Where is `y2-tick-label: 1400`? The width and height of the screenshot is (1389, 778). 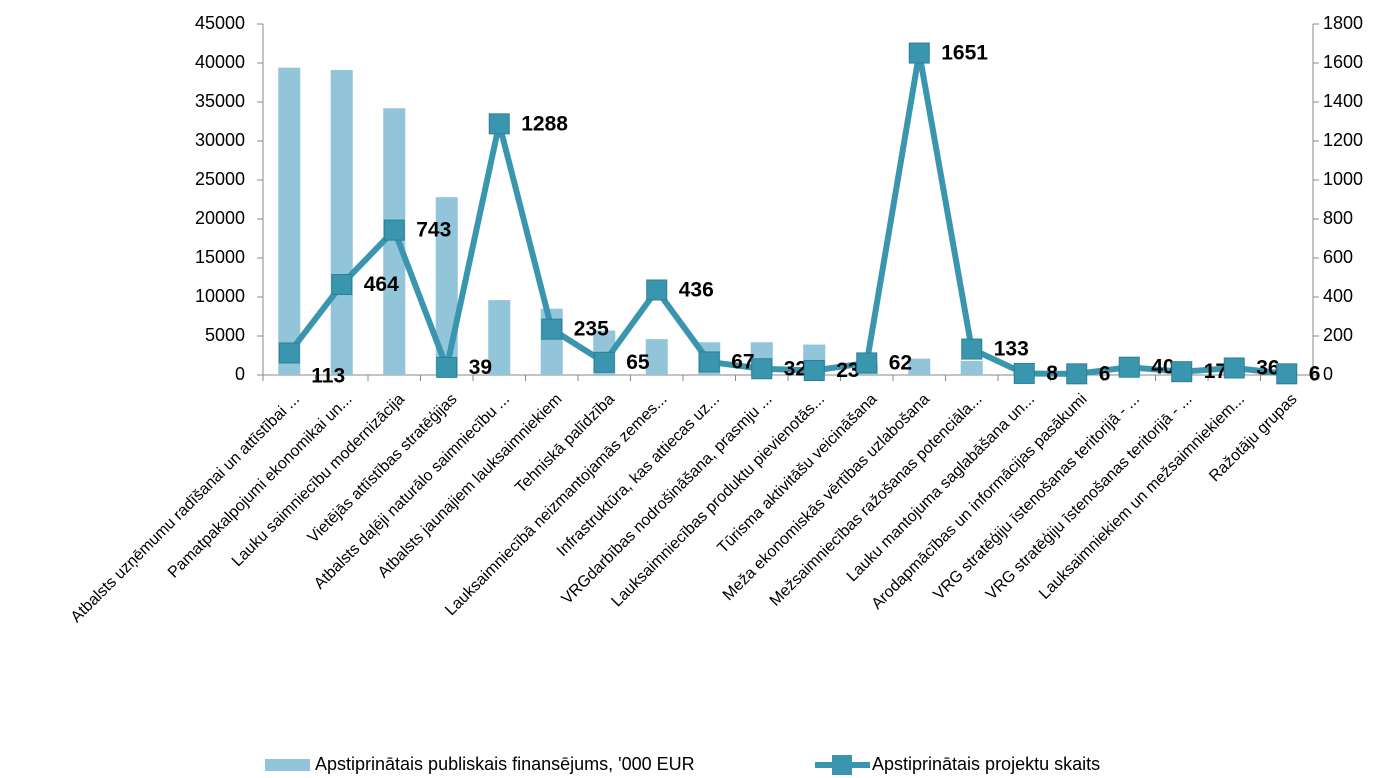 y2-tick-label: 1400 is located at coordinates (1343, 101).